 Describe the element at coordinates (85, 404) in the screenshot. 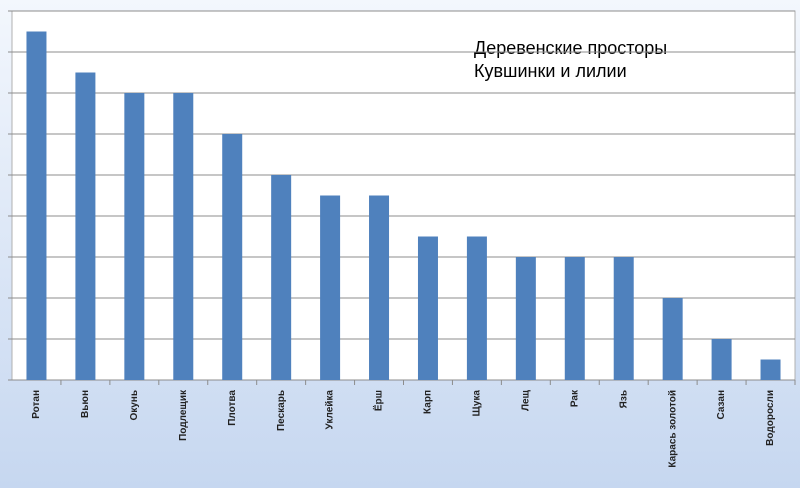

I see `x-tick-label: Вьюн` at that location.